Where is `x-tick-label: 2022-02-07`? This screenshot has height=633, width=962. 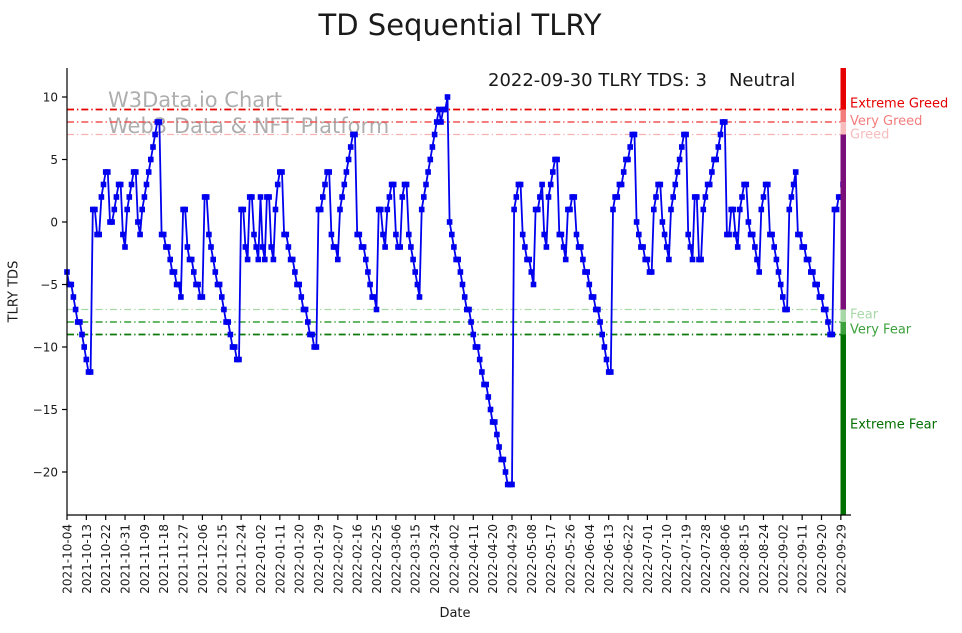 x-tick-label: 2022-02-07 is located at coordinates (338, 559).